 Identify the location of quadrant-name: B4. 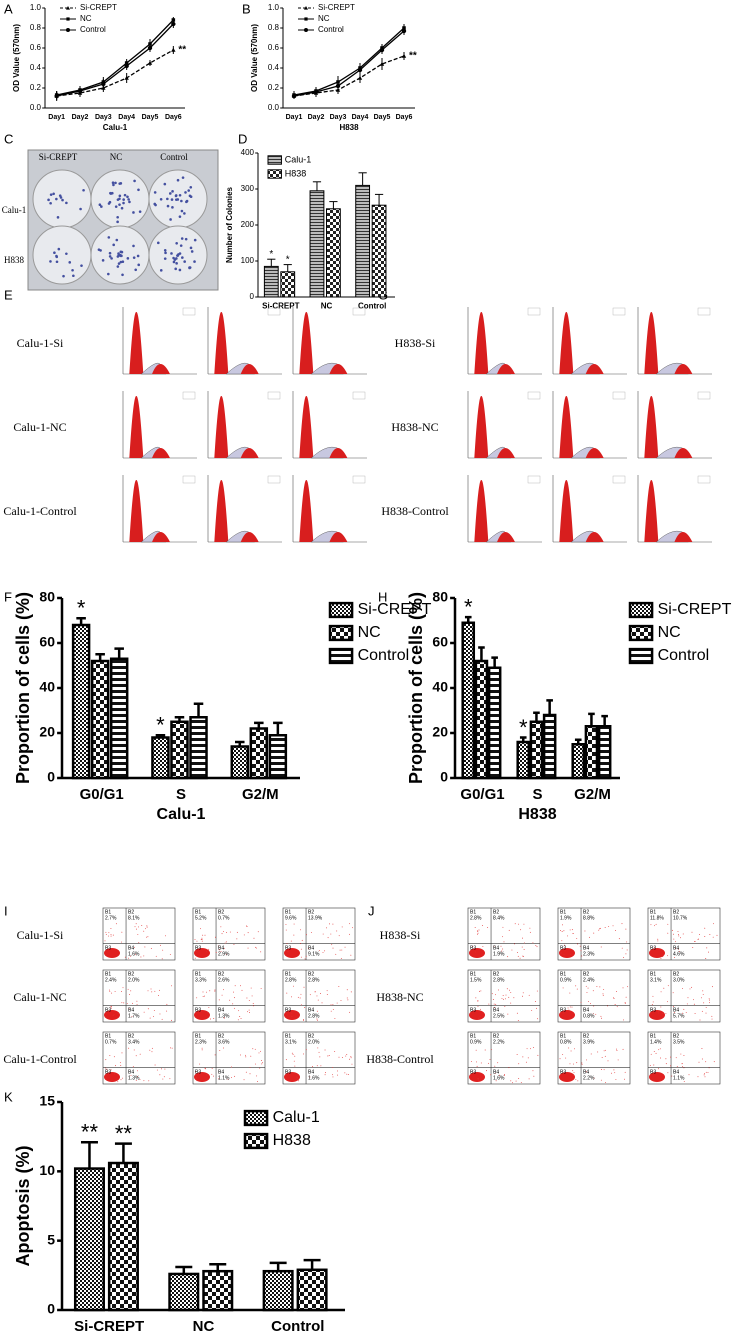
(496, 1072).